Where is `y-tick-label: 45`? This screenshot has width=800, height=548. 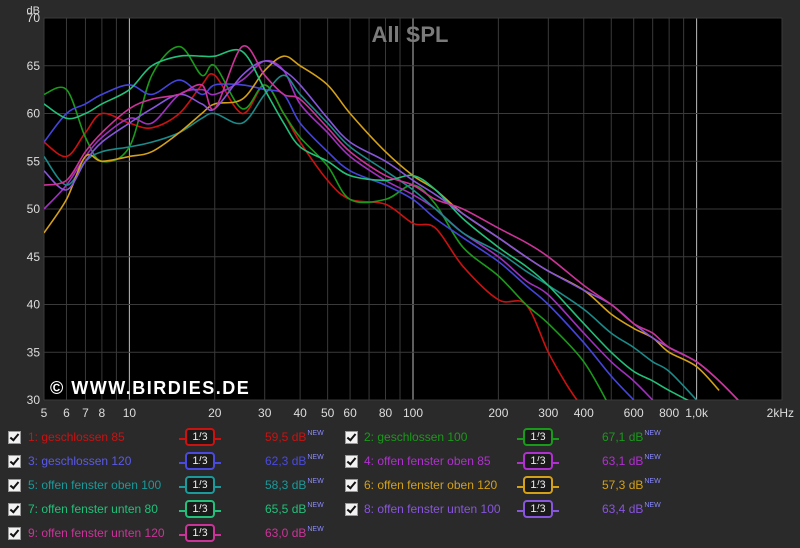
y-tick-label: 45 is located at coordinates (34, 257).